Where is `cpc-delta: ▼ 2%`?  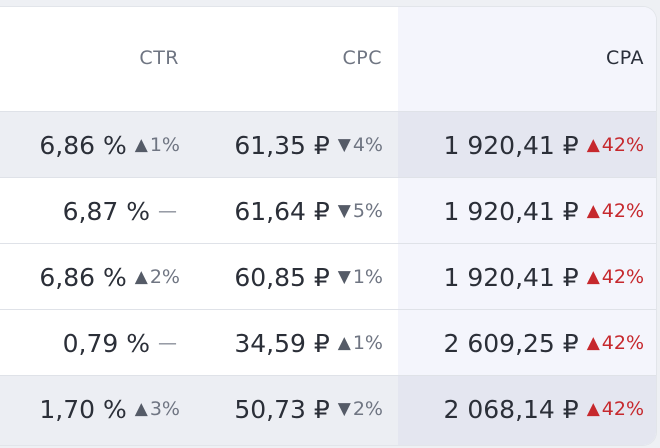
cpc-delta: ▼ 2% is located at coordinates (360, 409).